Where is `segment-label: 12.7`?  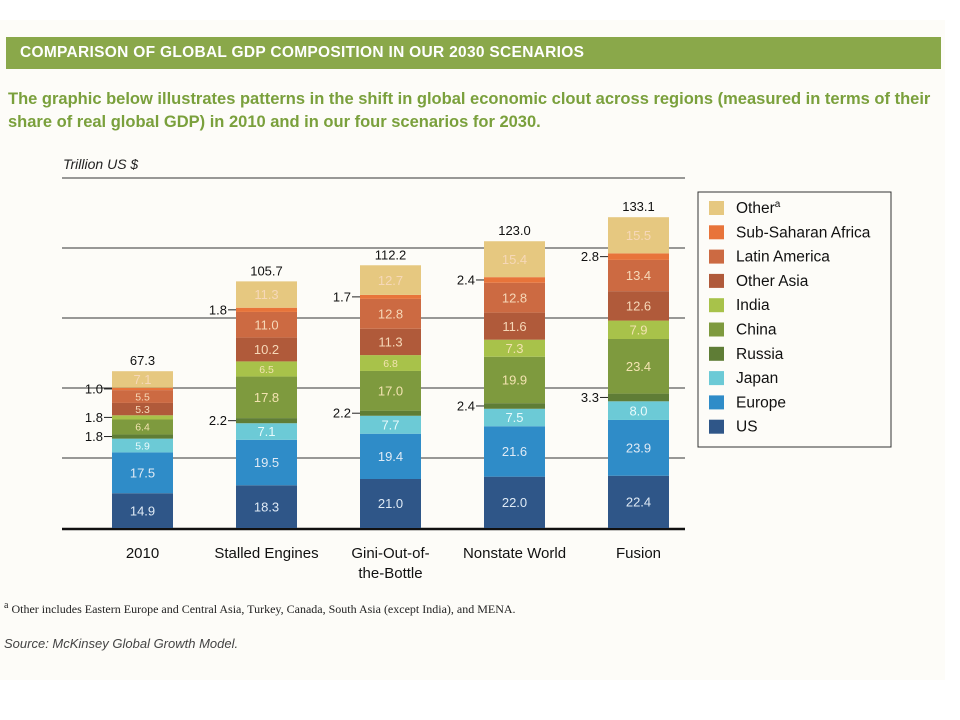
segment-label: 12.7 is located at coordinates (390, 280).